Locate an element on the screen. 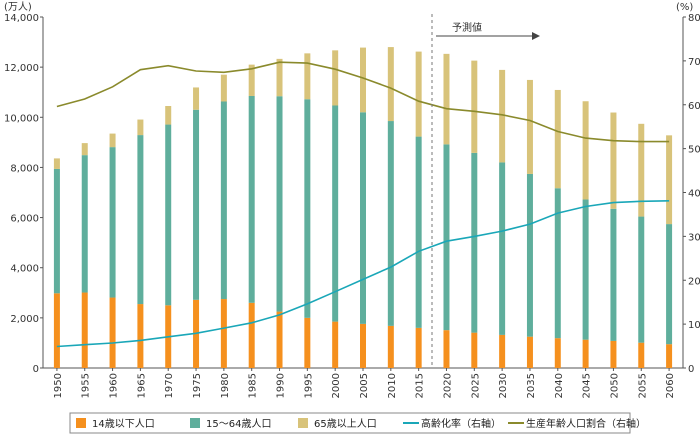 Image resolution: width=700 pixels, height=436 pixels. right-tick-label: 60 is located at coordinates (694, 106).